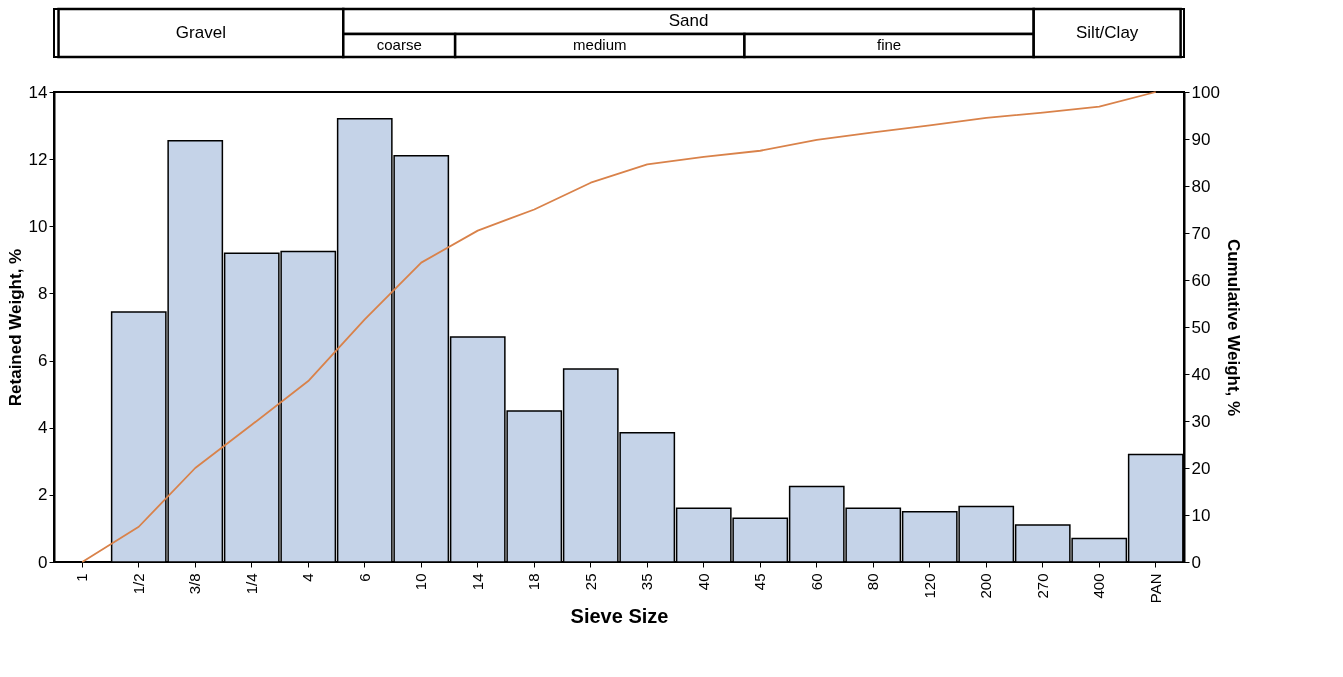 The height and width of the screenshot is (677, 1343). Describe the element at coordinates (43, 562) in the screenshot. I see `y-tick-label: 0` at that location.